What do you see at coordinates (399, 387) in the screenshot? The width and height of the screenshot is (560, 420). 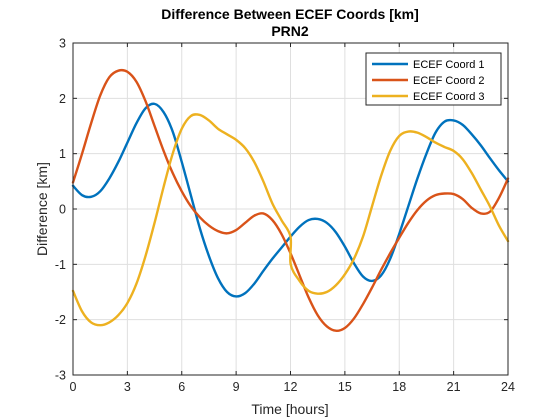 I see `x-tick-label: 18` at bounding box center [399, 387].